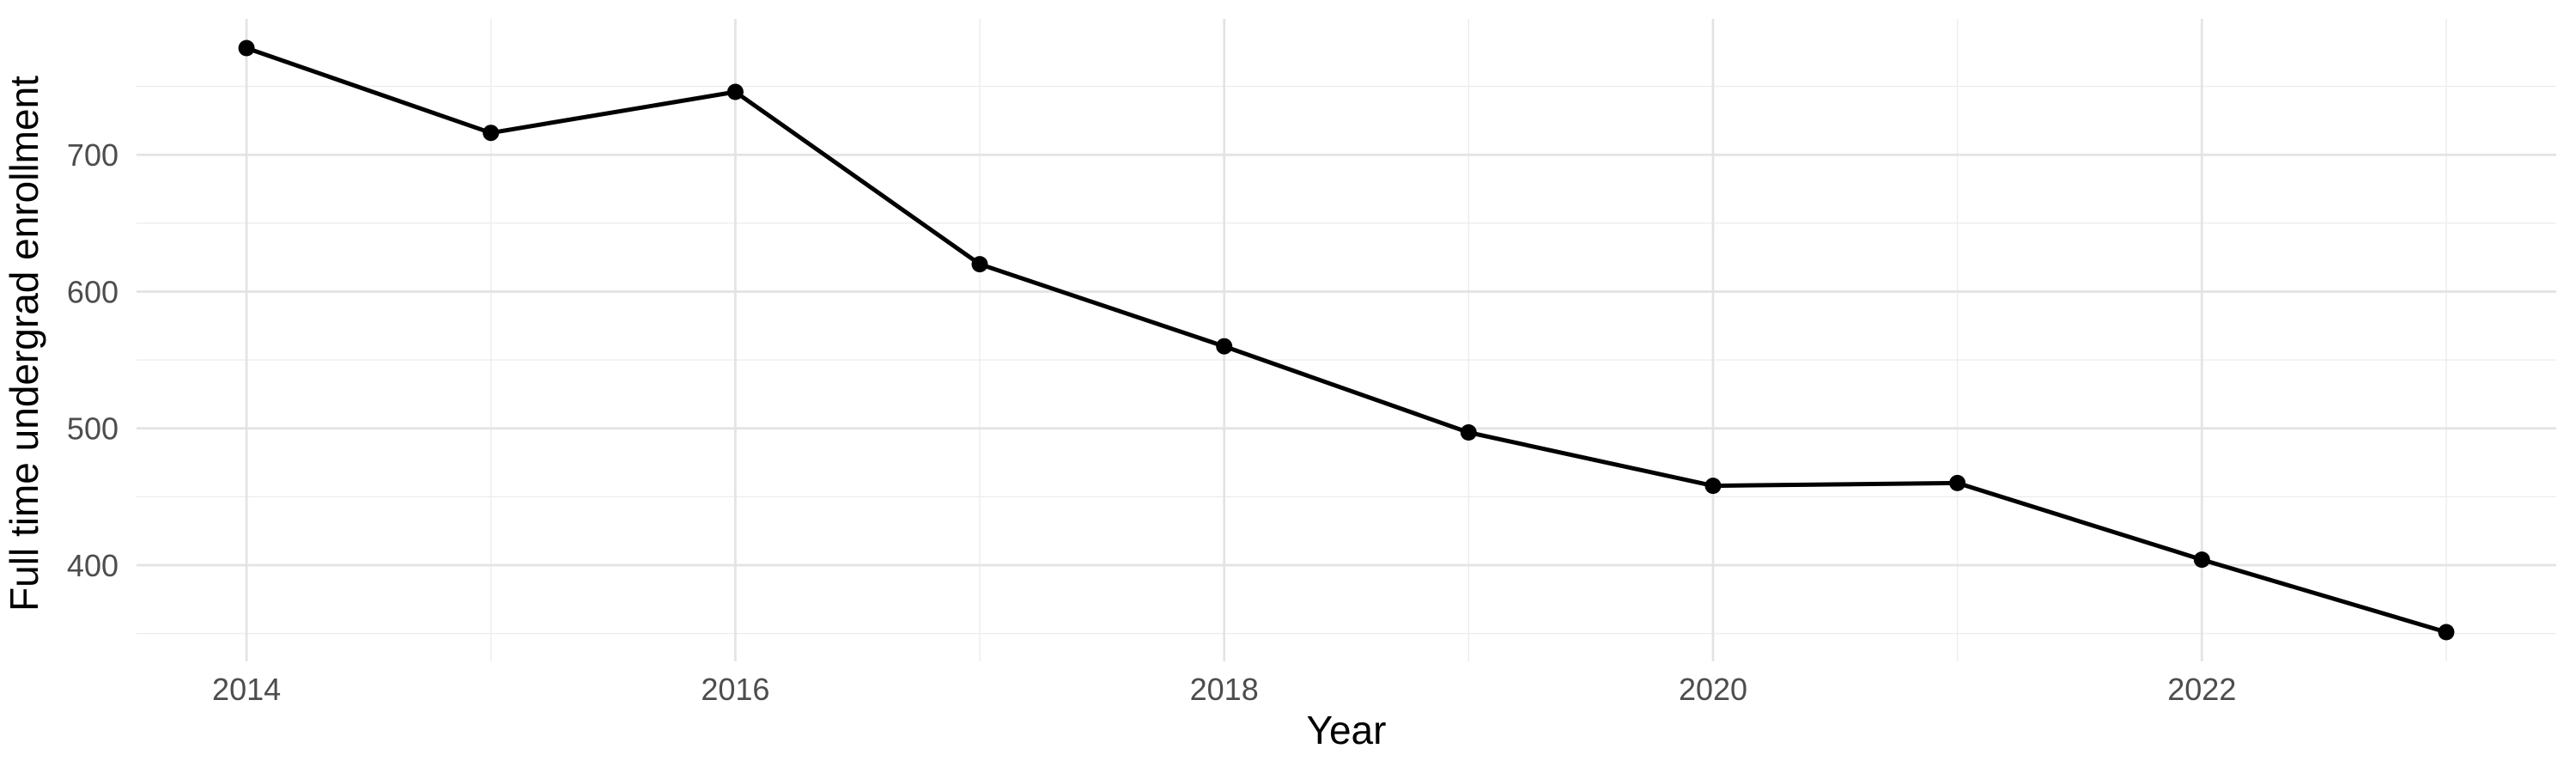 The image size is (2576, 773). What do you see at coordinates (492, 133) in the screenshot?
I see `data-point-2015` at bounding box center [492, 133].